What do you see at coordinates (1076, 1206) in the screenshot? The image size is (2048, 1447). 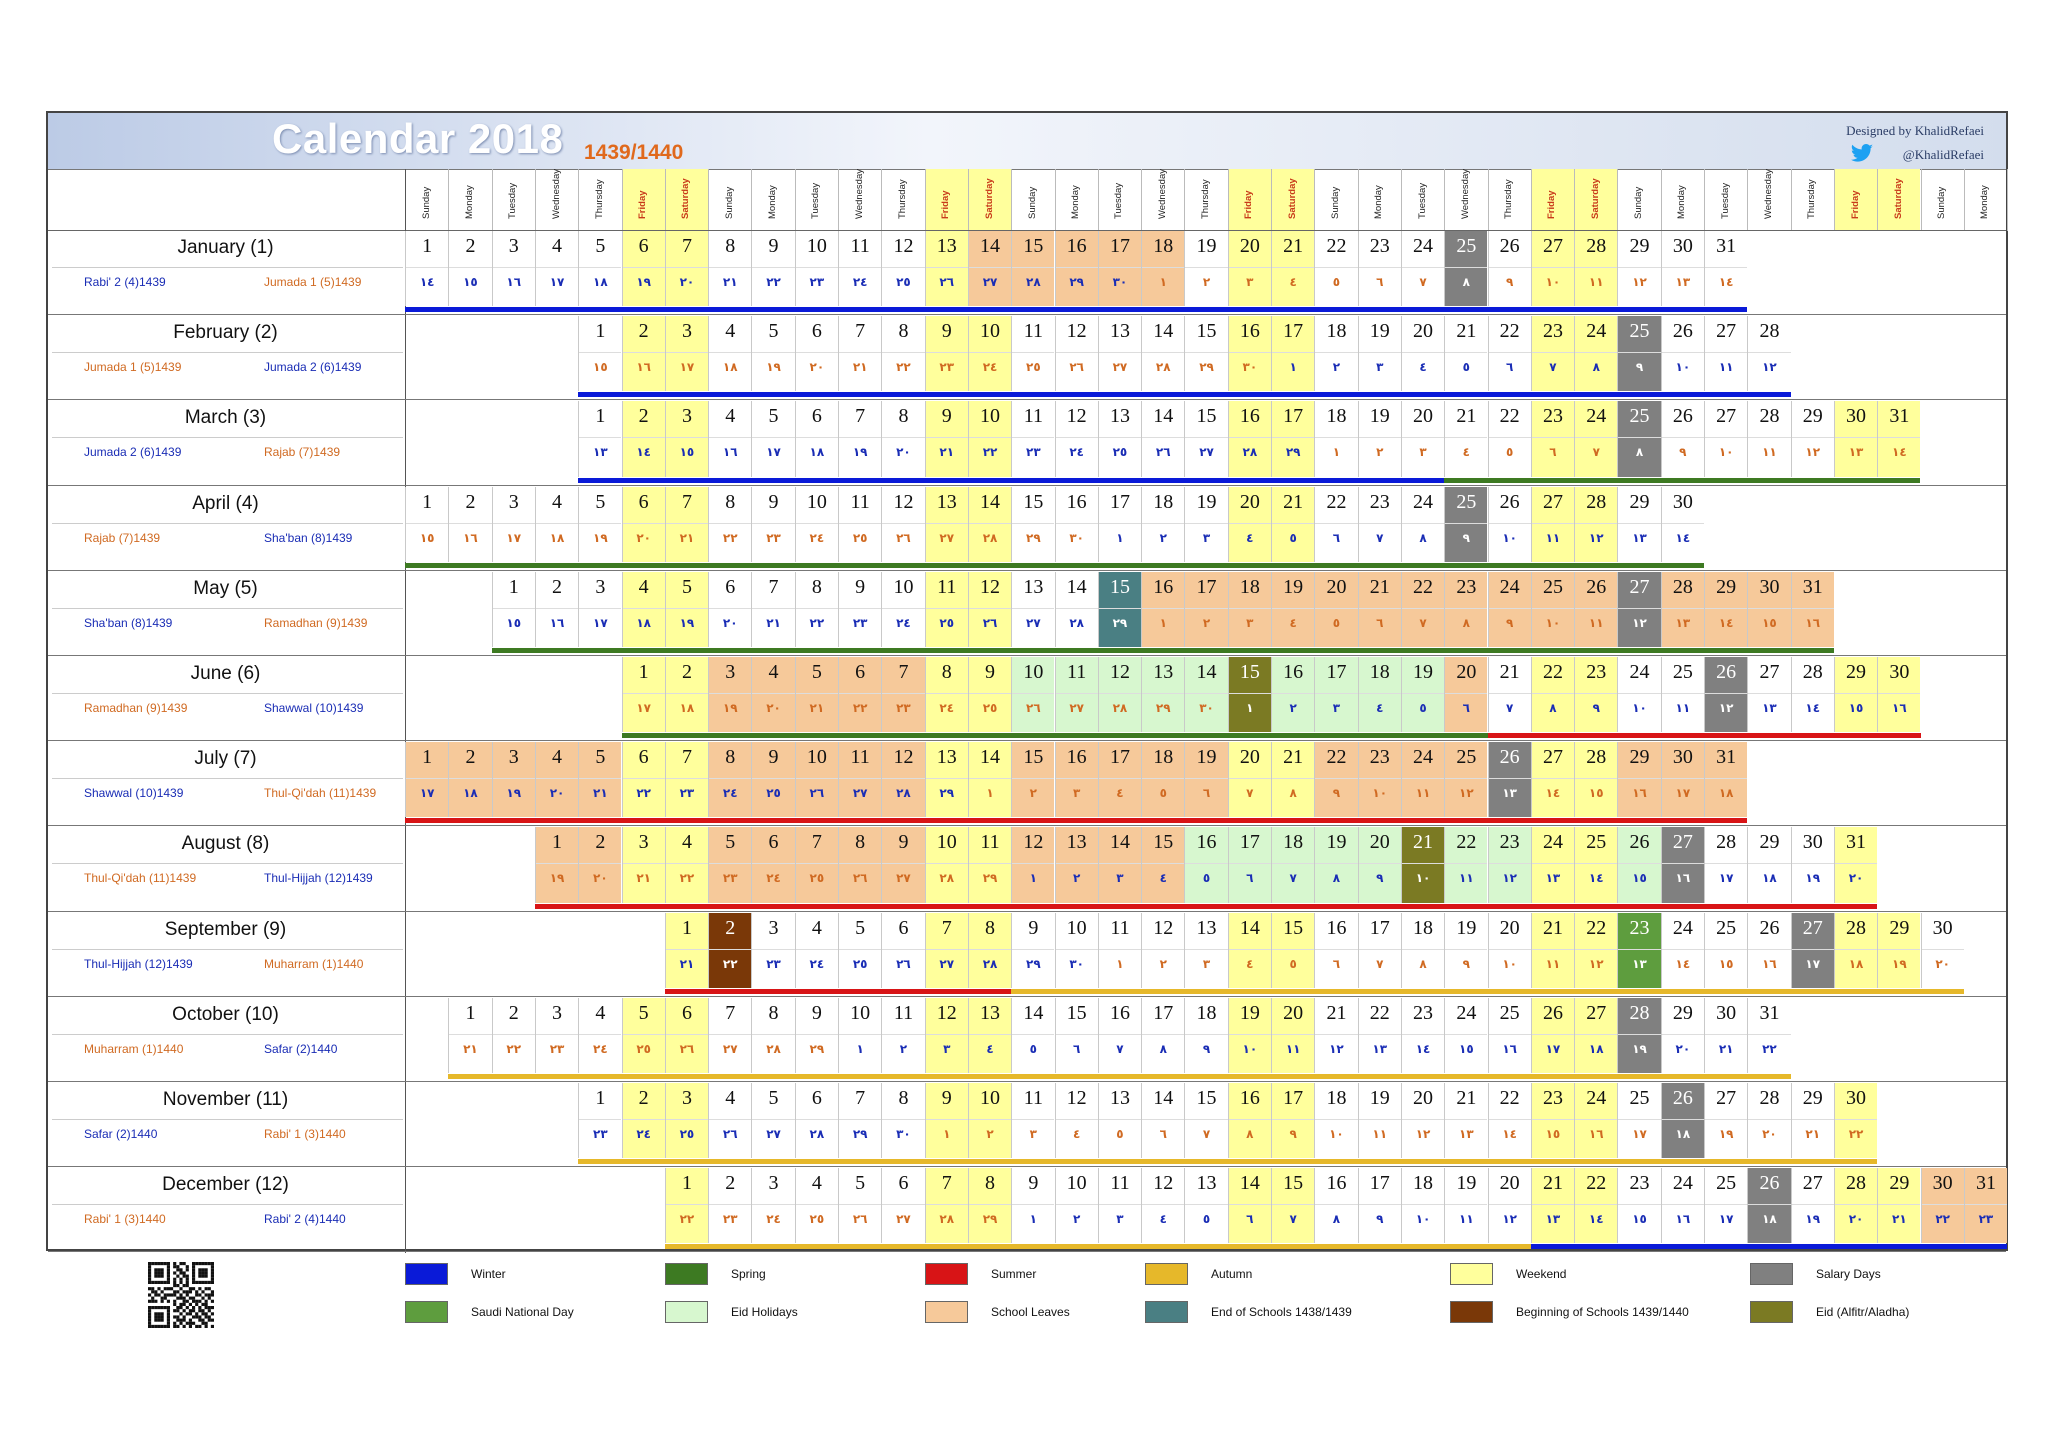 I see `day-cell: 10 ٢` at bounding box center [1076, 1206].